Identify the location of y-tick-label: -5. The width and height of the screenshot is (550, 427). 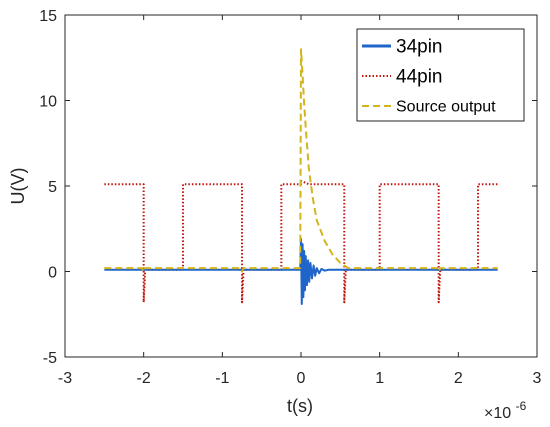
(50, 358).